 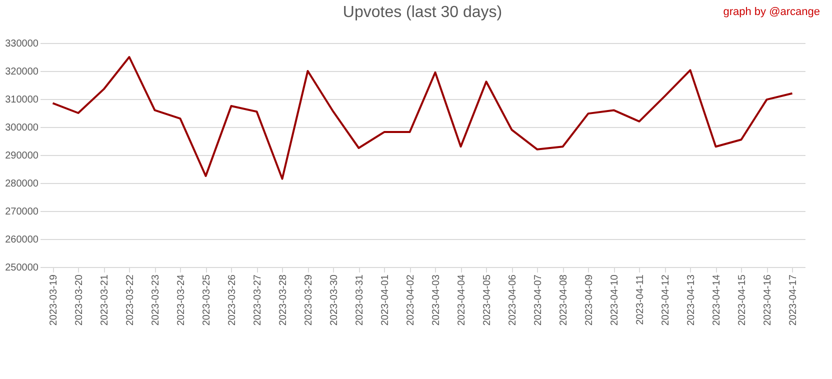 I want to click on x-tick-label: 2023-03-25, so click(x=206, y=300).